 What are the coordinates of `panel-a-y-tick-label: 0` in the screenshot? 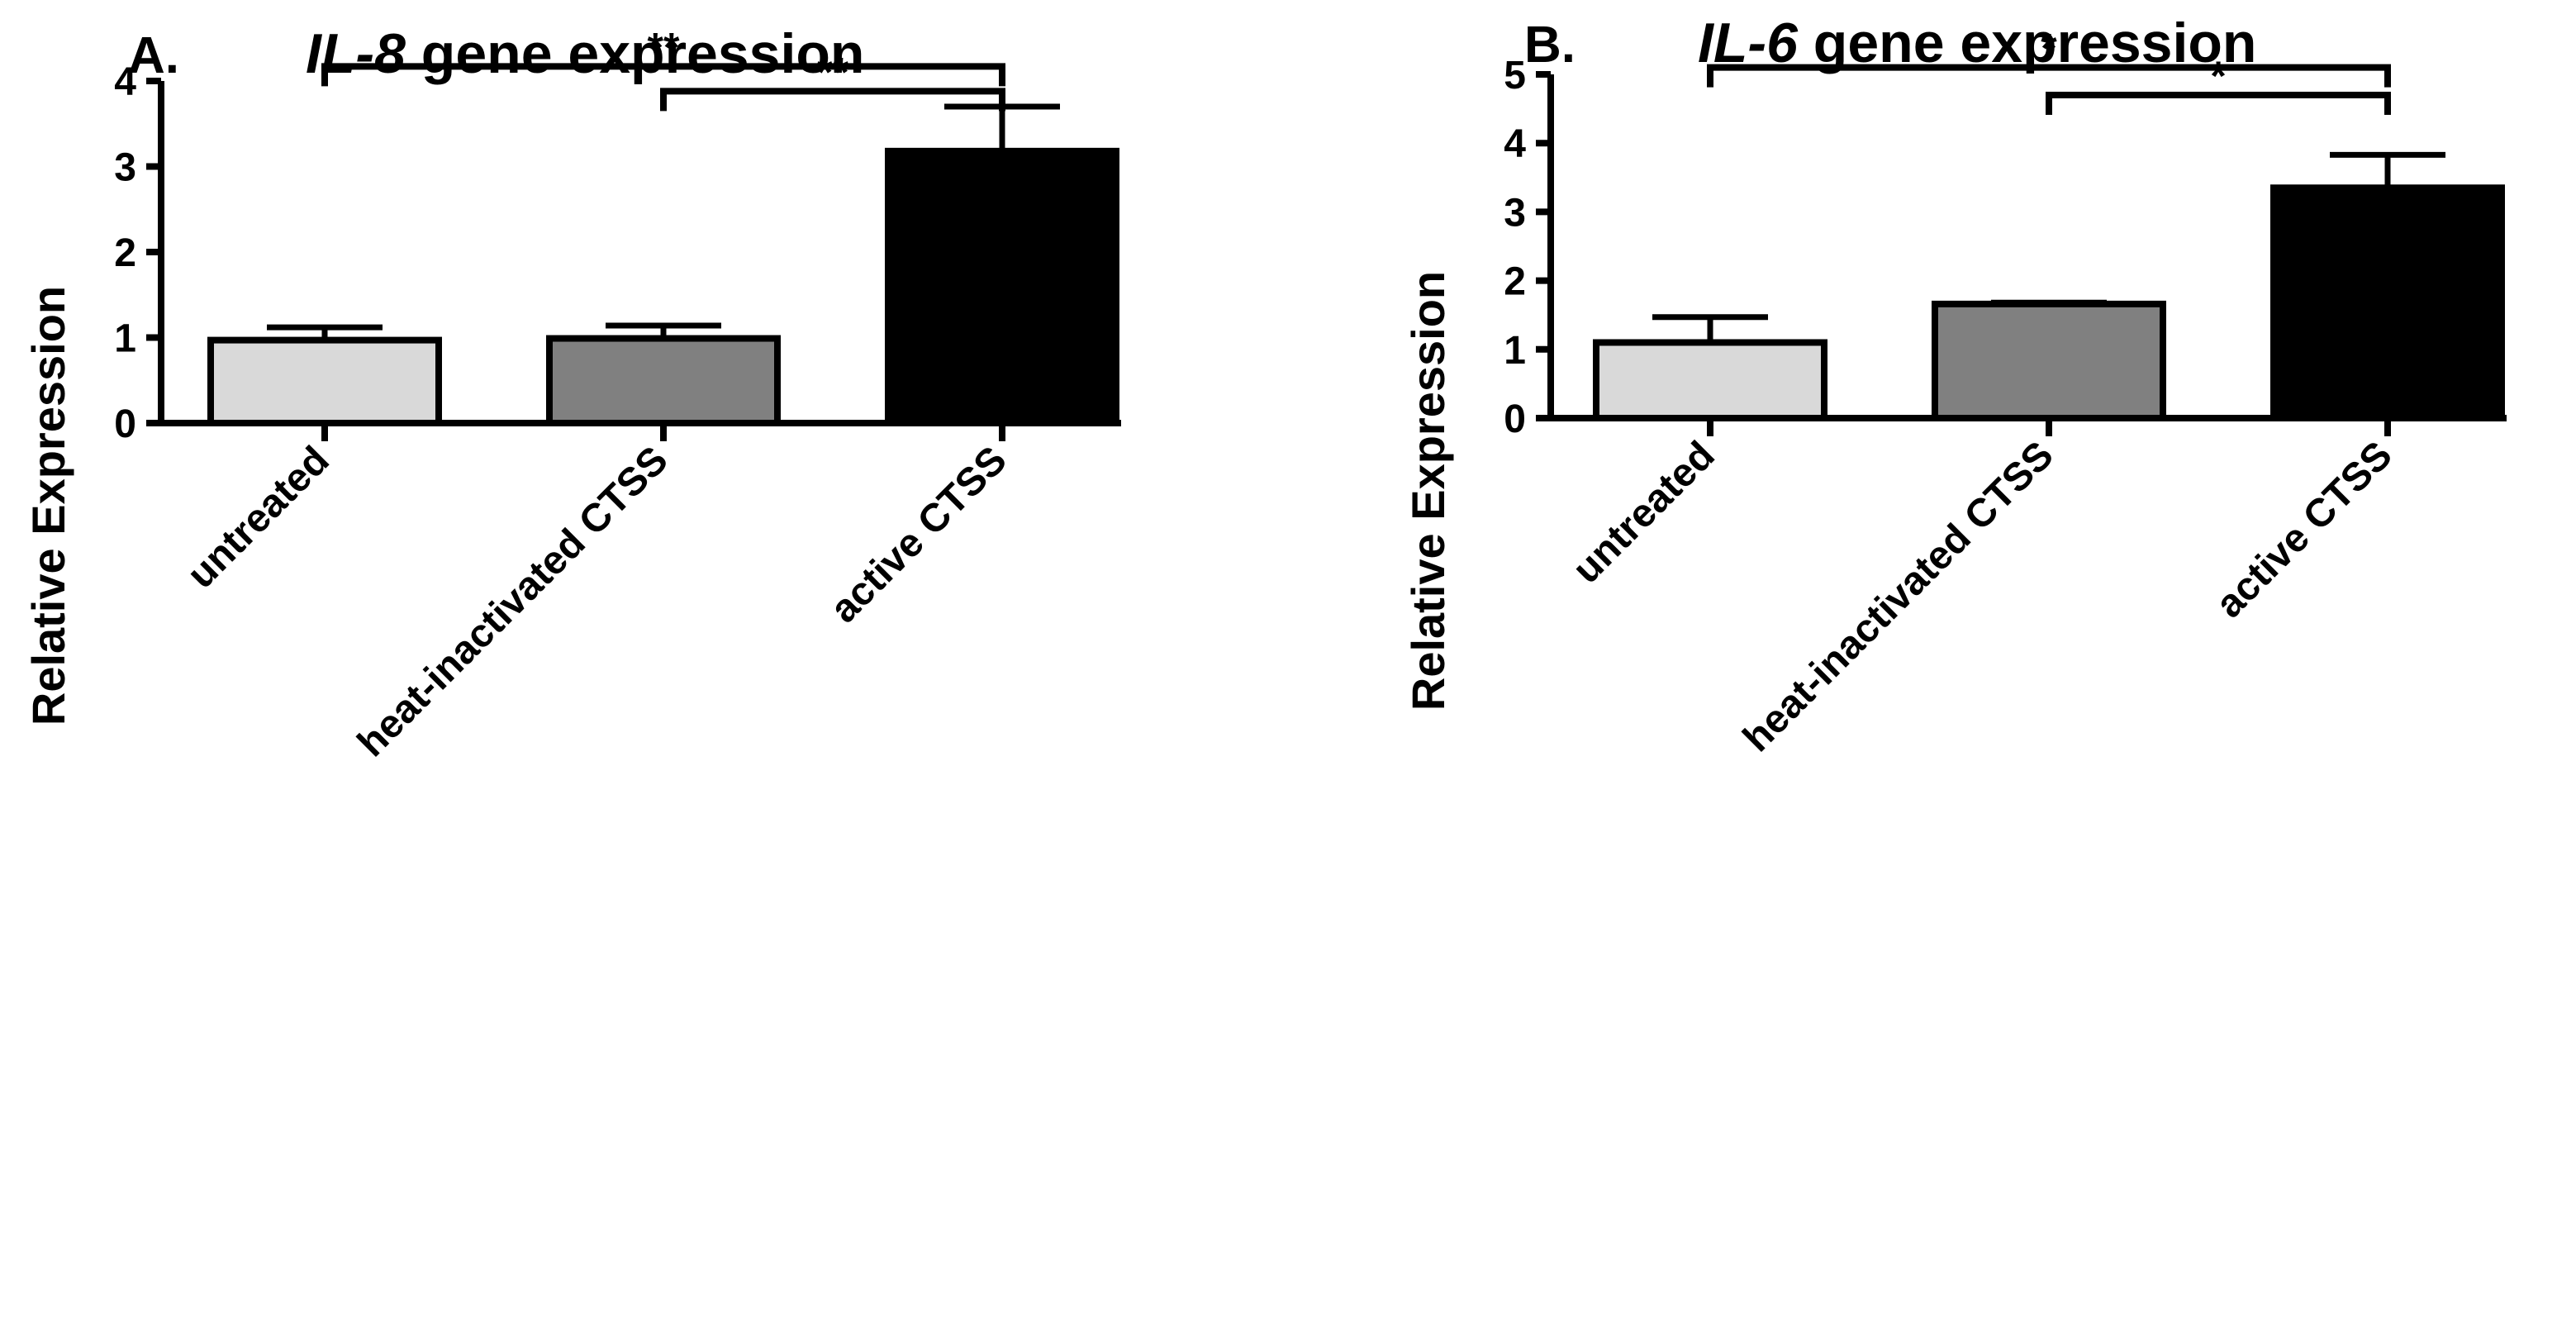 It's located at (125, 424).